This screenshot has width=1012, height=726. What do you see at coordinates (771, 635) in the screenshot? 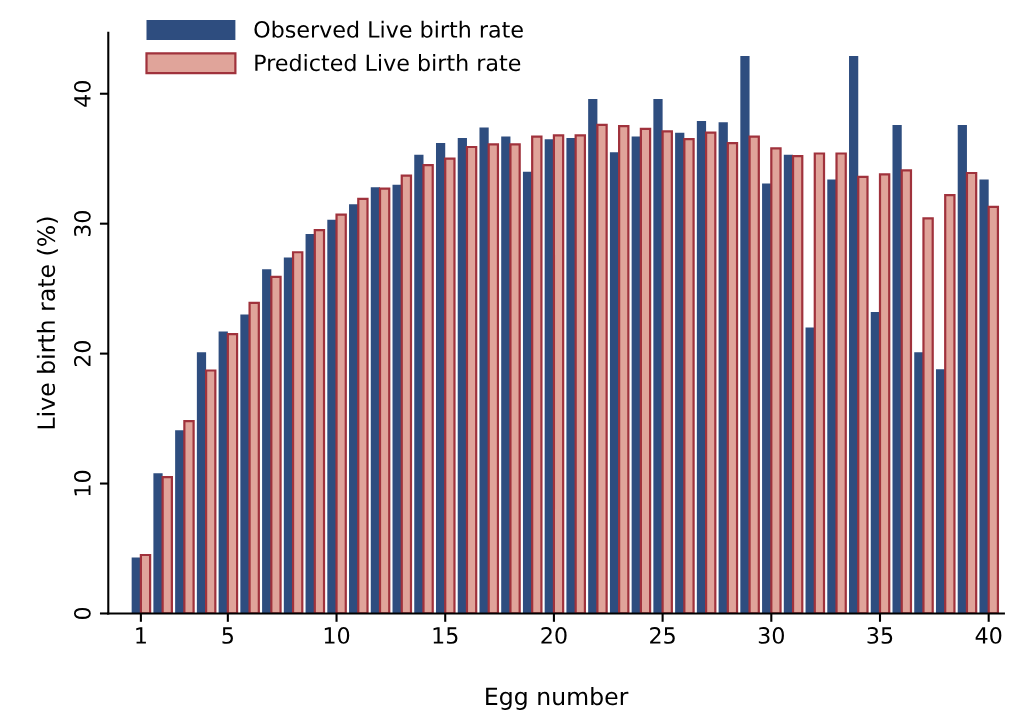
I see `x-tick-label: 30` at bounding box center [771, 635].